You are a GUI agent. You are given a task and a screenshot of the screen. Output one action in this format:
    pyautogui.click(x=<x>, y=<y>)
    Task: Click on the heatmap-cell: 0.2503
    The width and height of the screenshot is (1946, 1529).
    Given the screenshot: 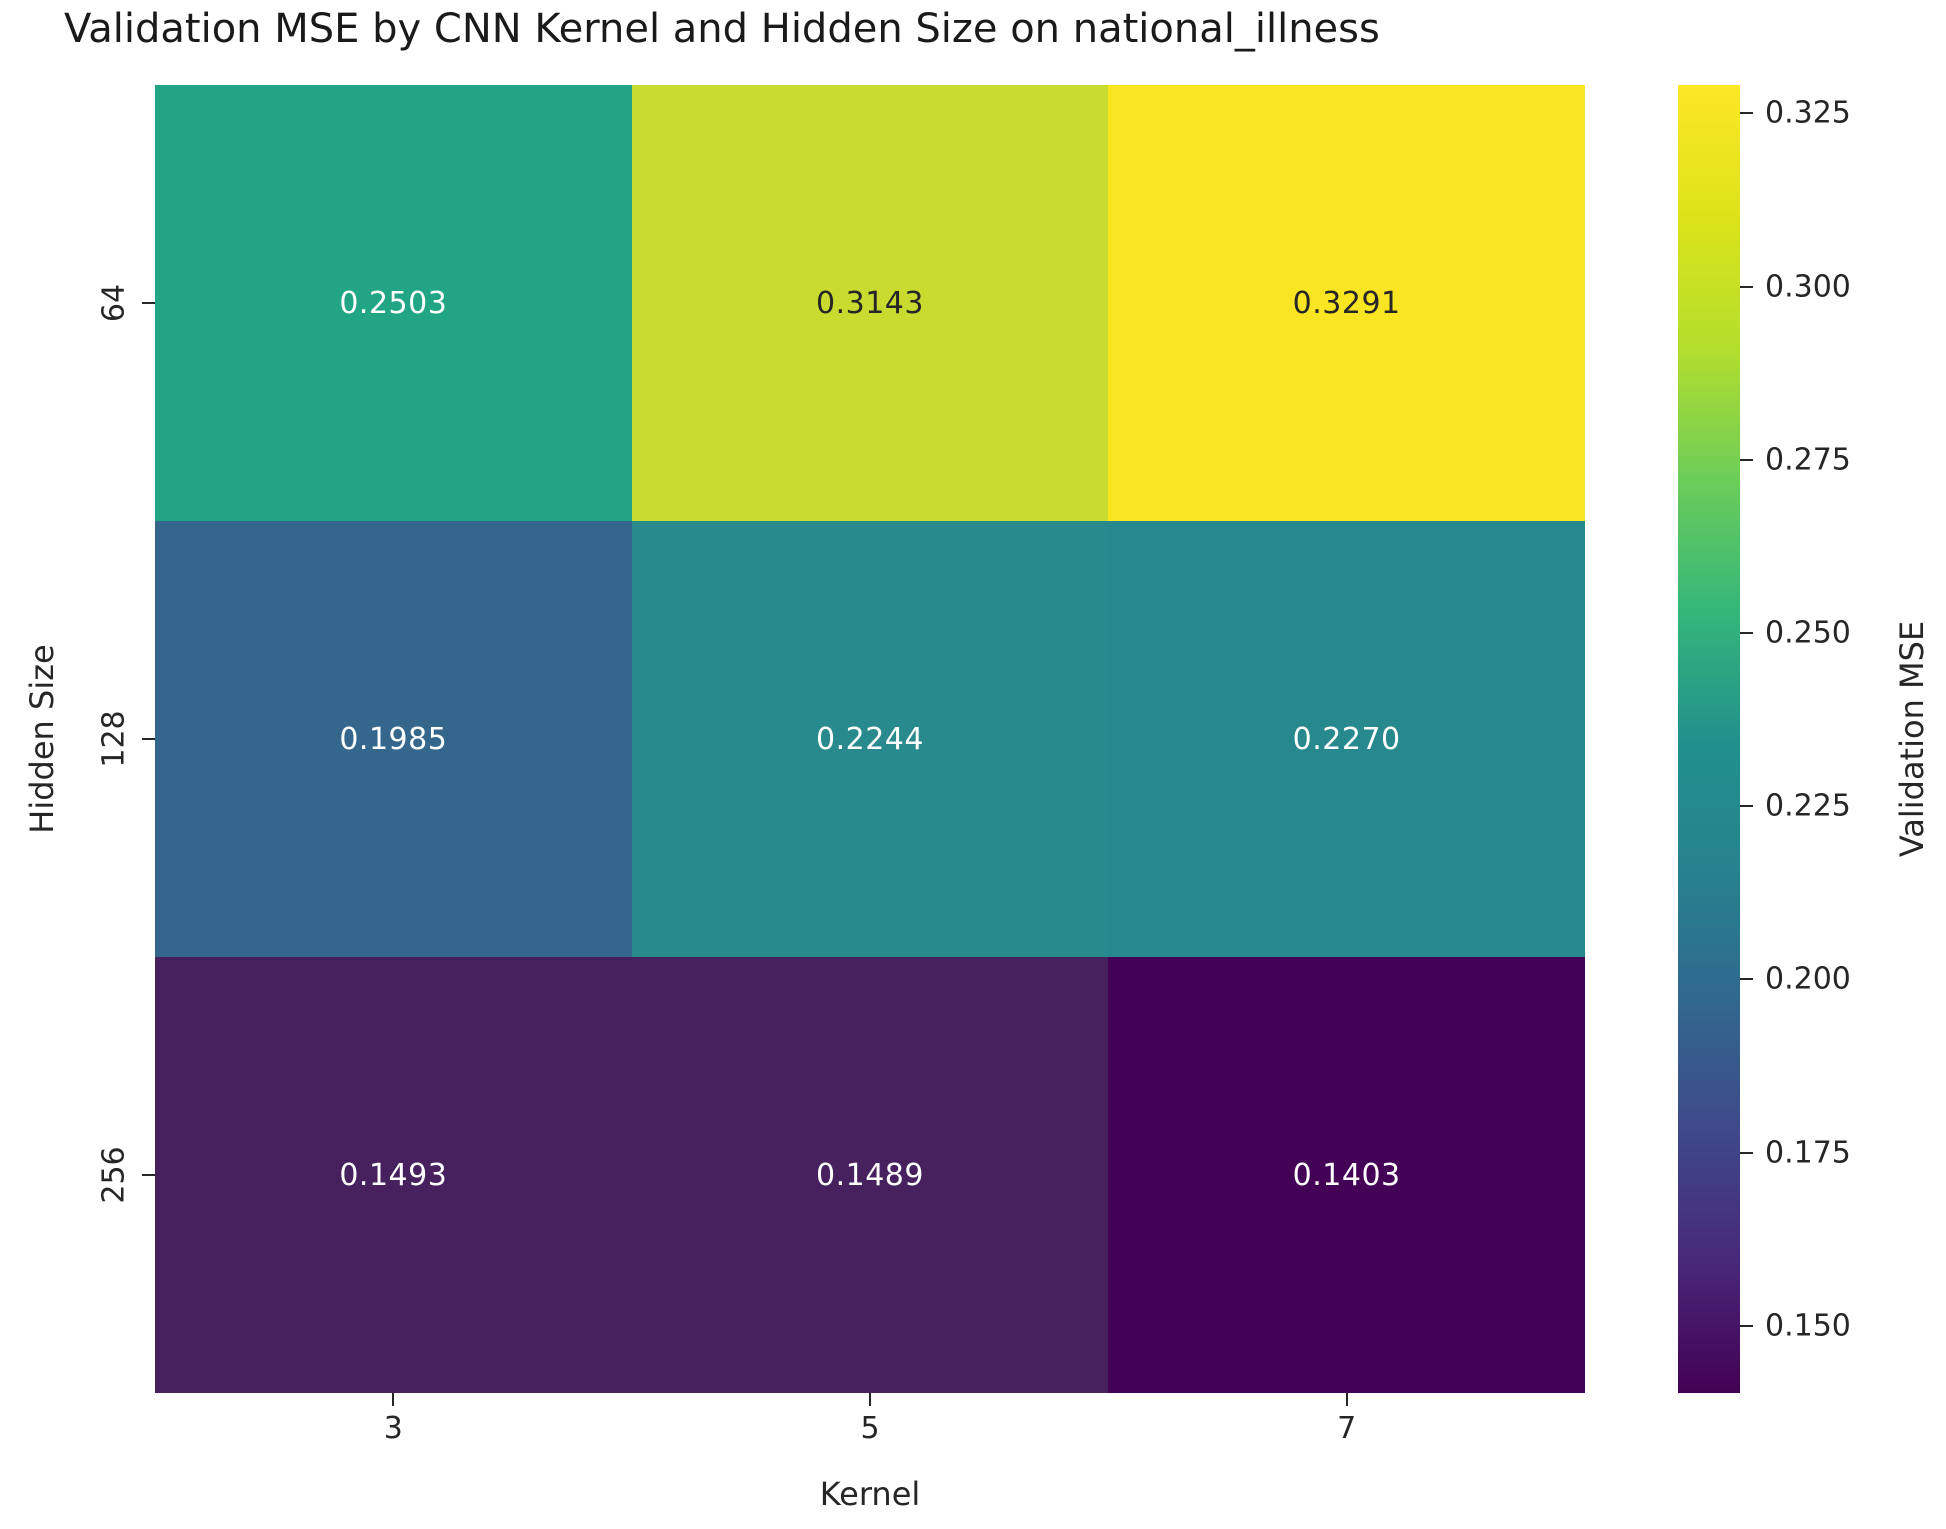 What is the action you would take?
    pyautogui.click(x=393, y=303)
    